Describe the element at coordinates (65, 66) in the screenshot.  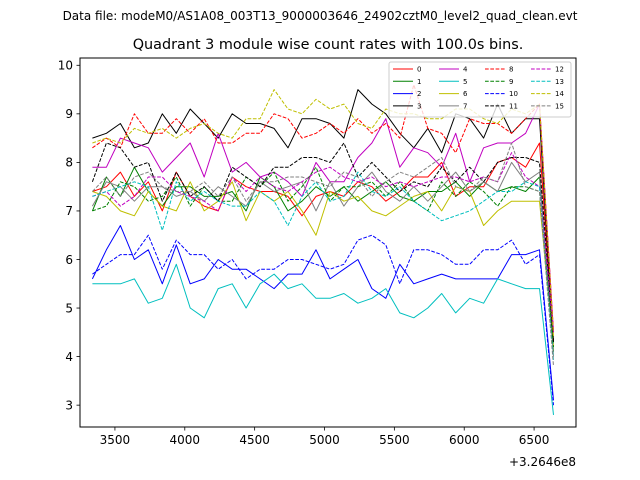
I see `y-tick-label: 10` at that location.